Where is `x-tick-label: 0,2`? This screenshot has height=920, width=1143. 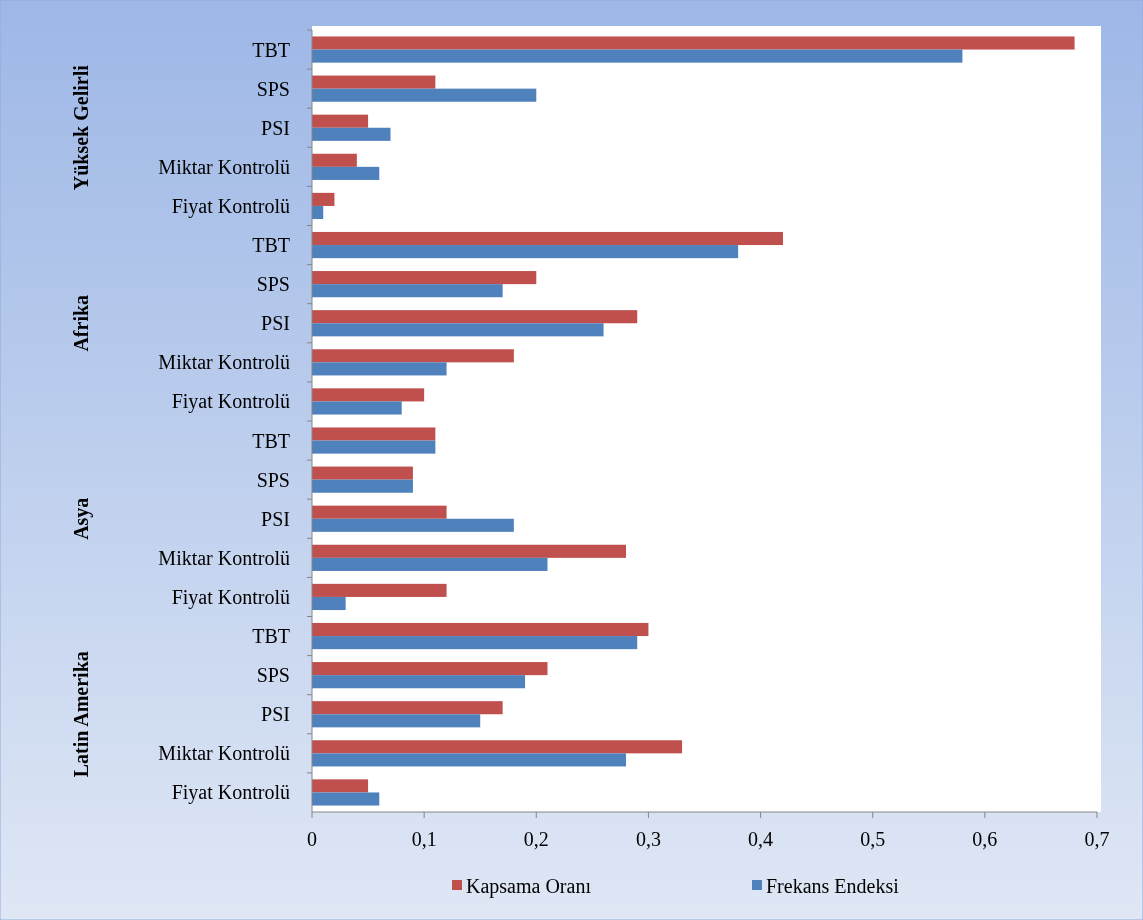 x-tick-label: 0,2 is located at coordinates (536, 839).